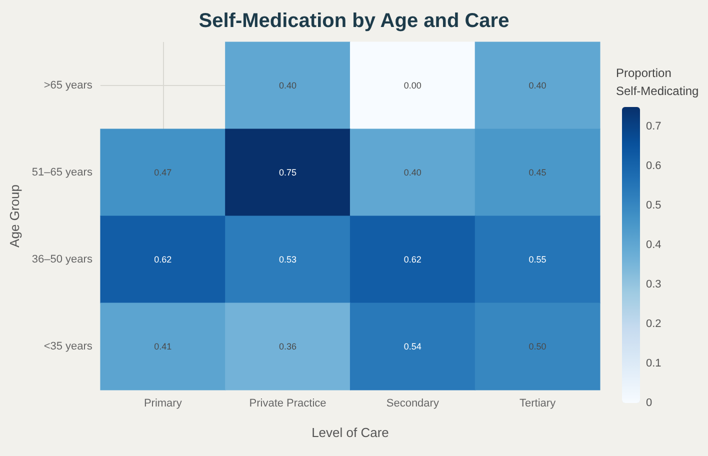 The height and width of the screenshot is (456, 708). Describe the element at coordinates (654, 245) in the screenshot. I see `color-bar-label: 0.4` at that location.